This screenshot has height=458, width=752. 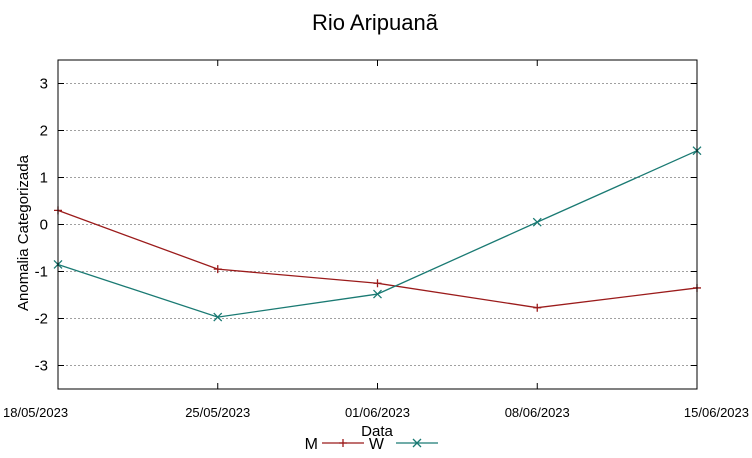 What do you see at coordinates (377, 431) in the screenshot?
I see `x-axis-label: Data` at bounding box center [377, 431].